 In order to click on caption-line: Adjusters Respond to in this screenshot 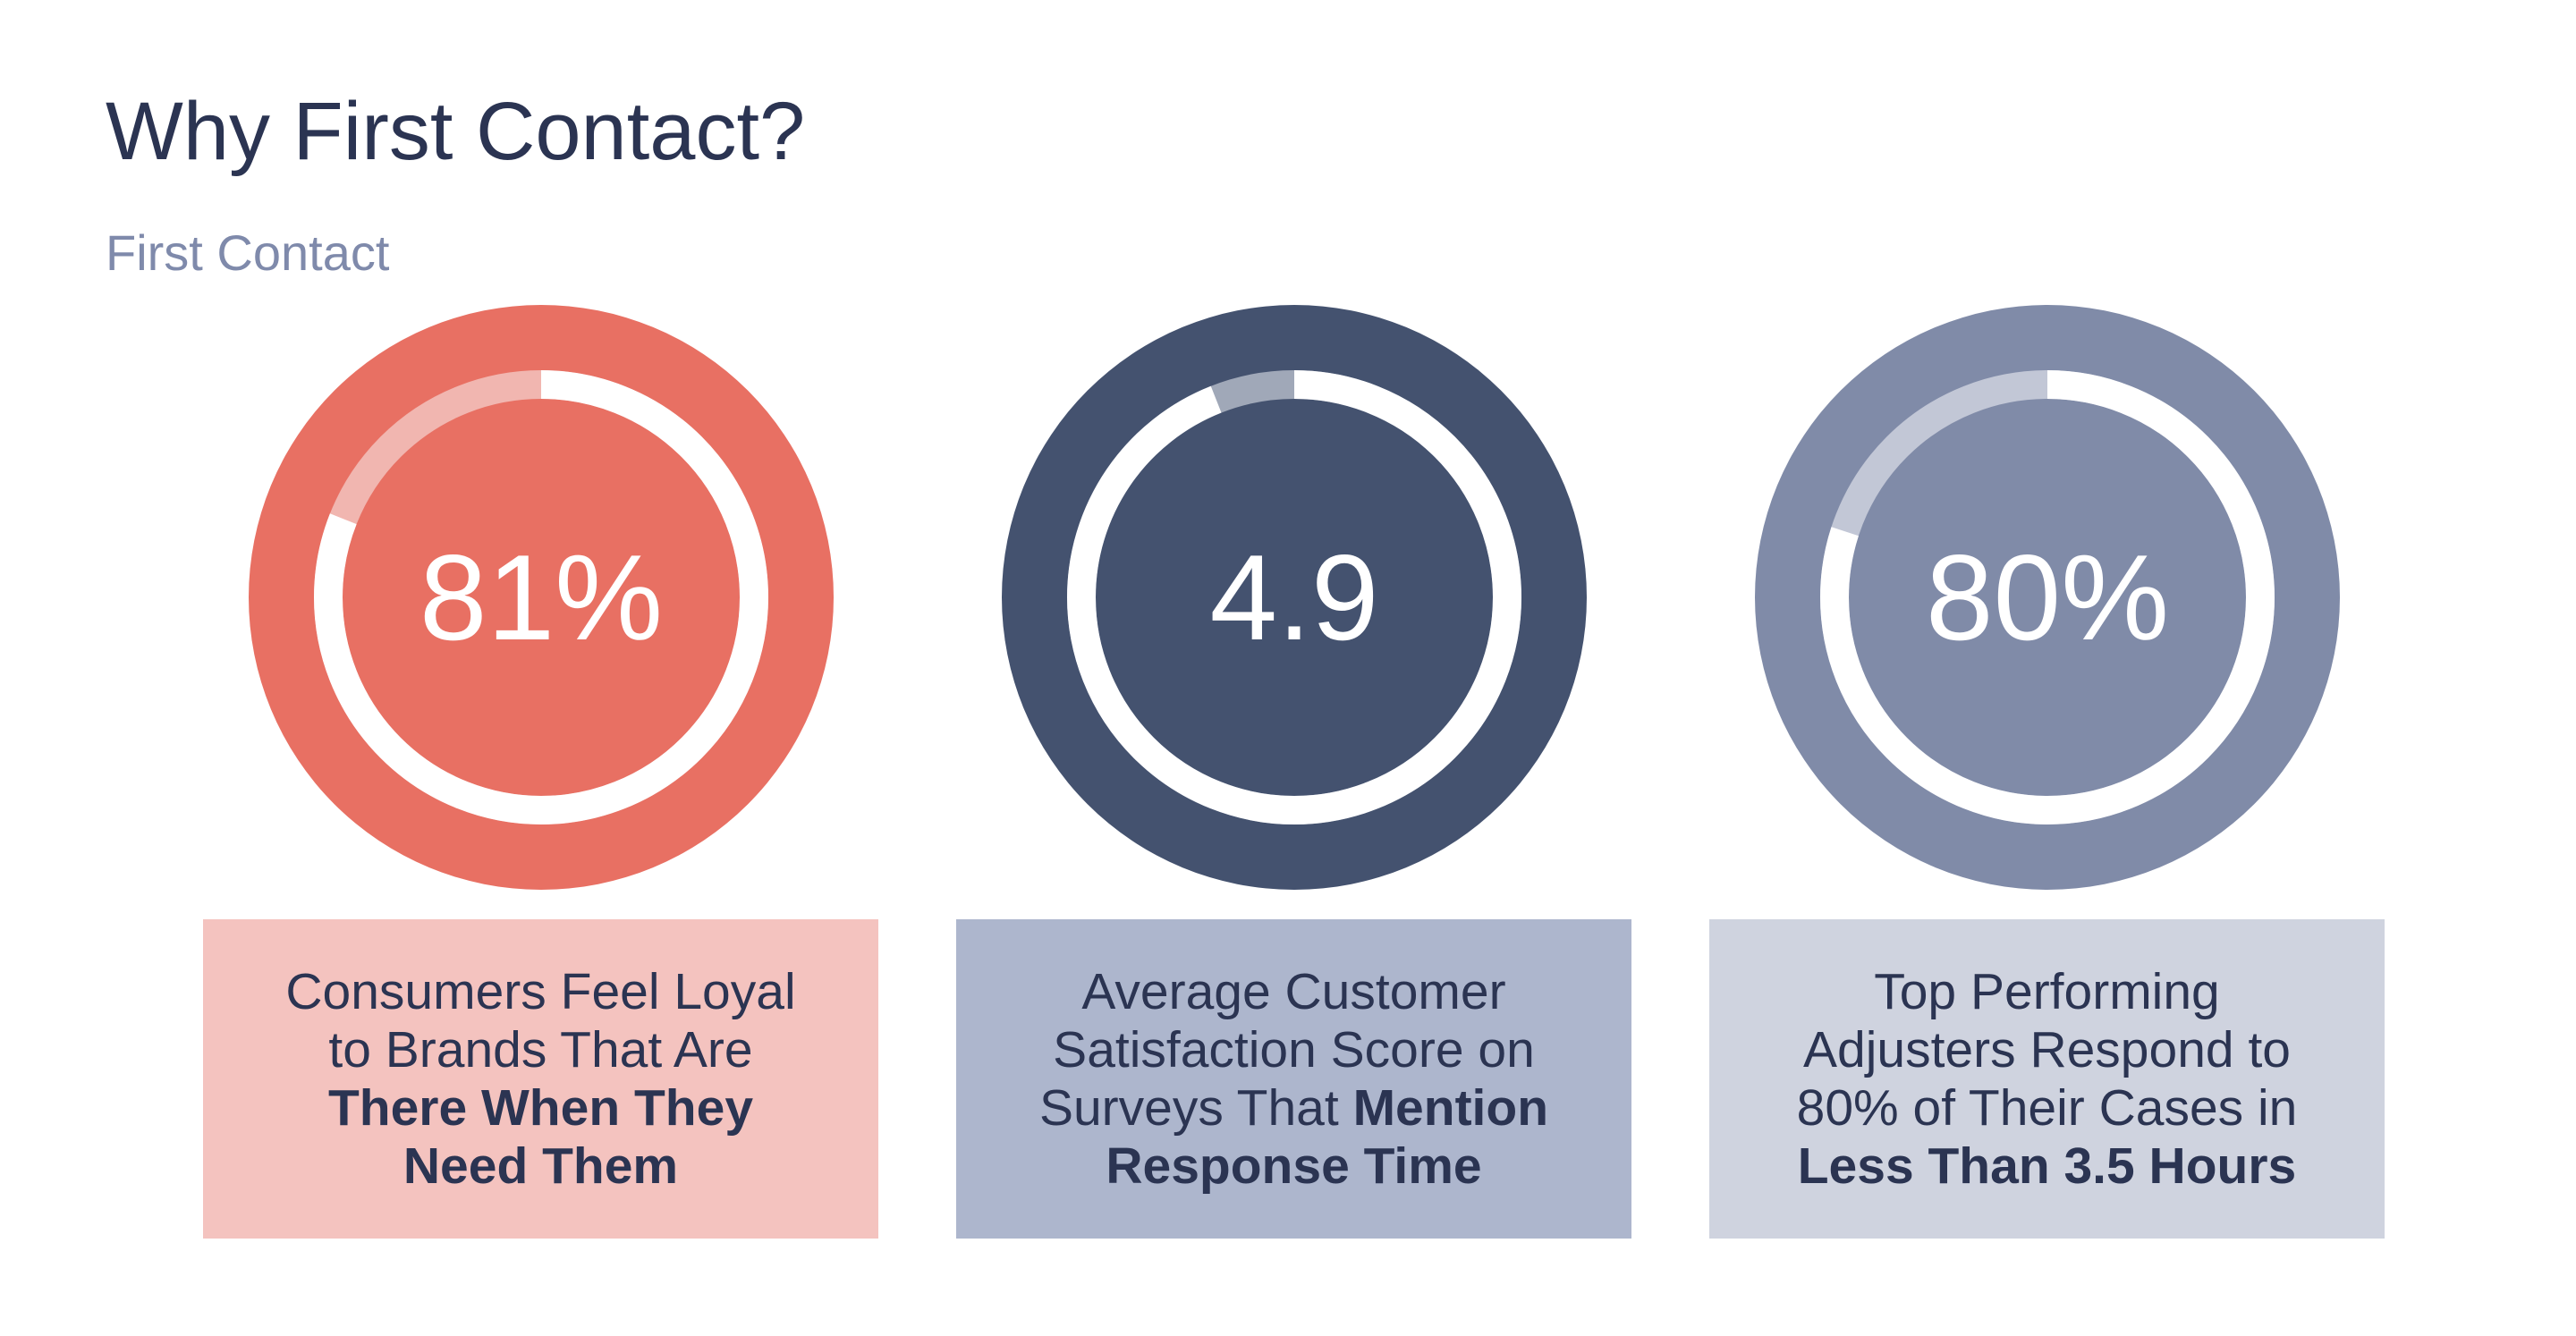, I will do `click(2047, 1049)`.